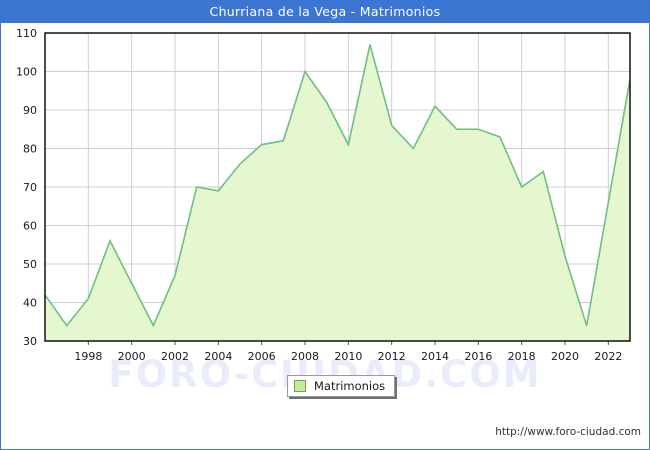 This screenshot has height=450, width=650. Describe the element at coordinates (26, 72) in the screenshot. I see `y-axis-tick-label: 100` at that location.